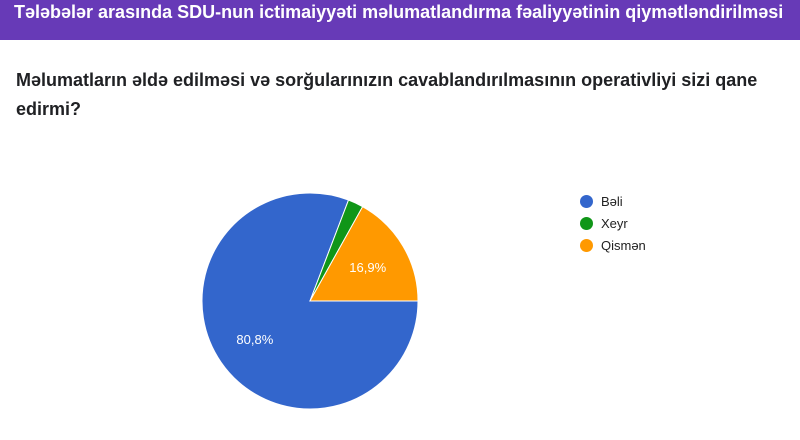  I want to click on legend-label: Xeyr, so click(614, 223).